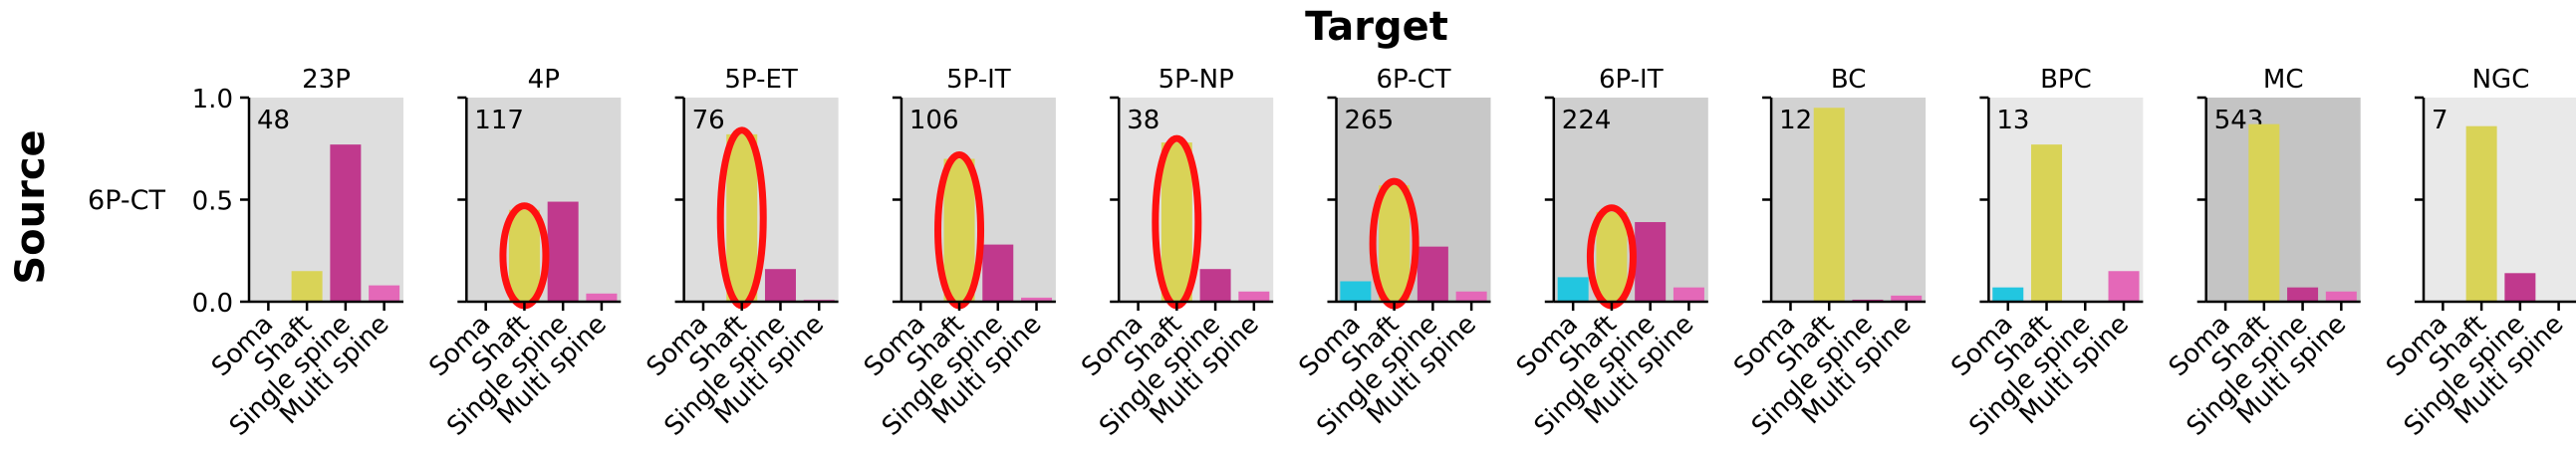  I want to click on panel-title: 5P-NP, so click(1196, 80).